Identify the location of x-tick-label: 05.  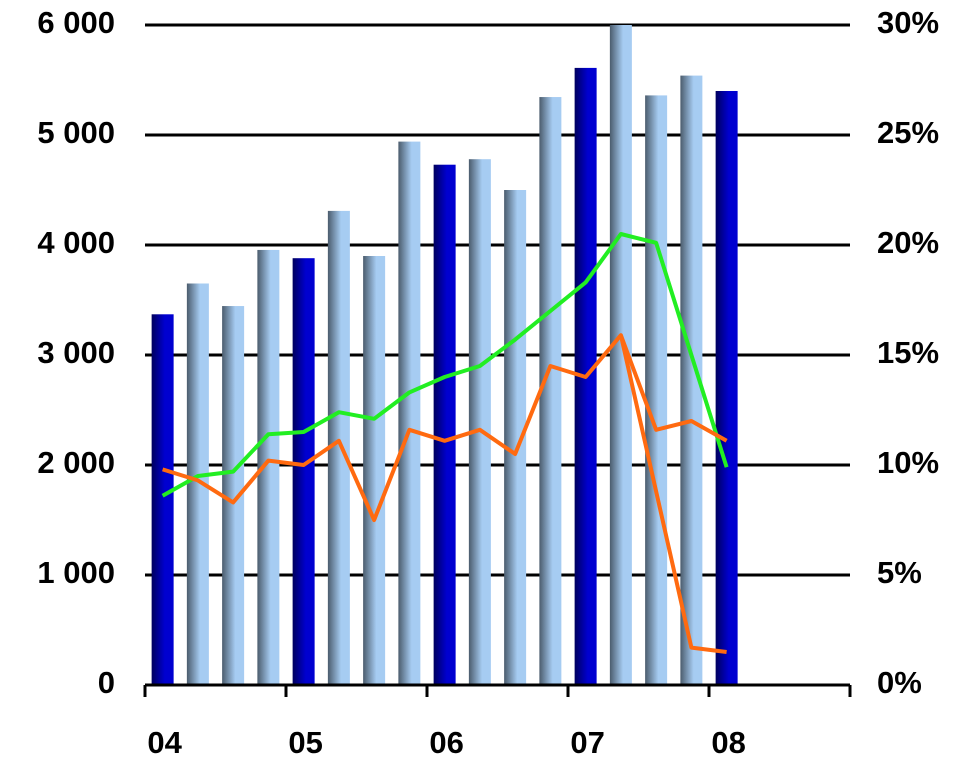
(305, 742).